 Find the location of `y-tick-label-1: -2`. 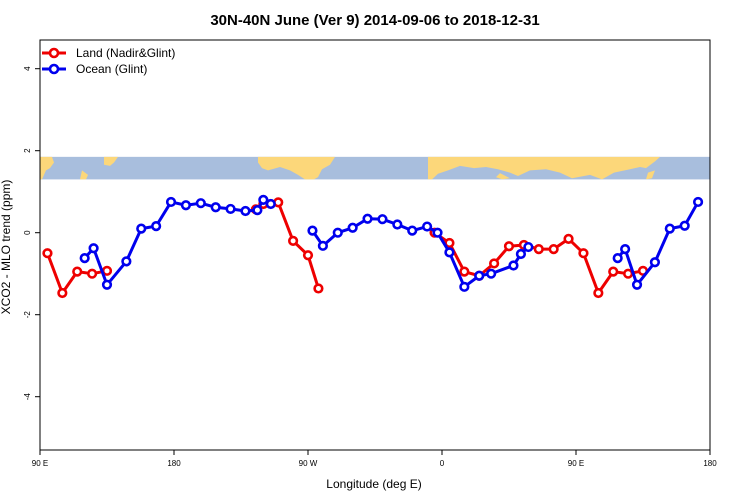

y-tick-label-1: -2 is located at coordinates (27, 315).